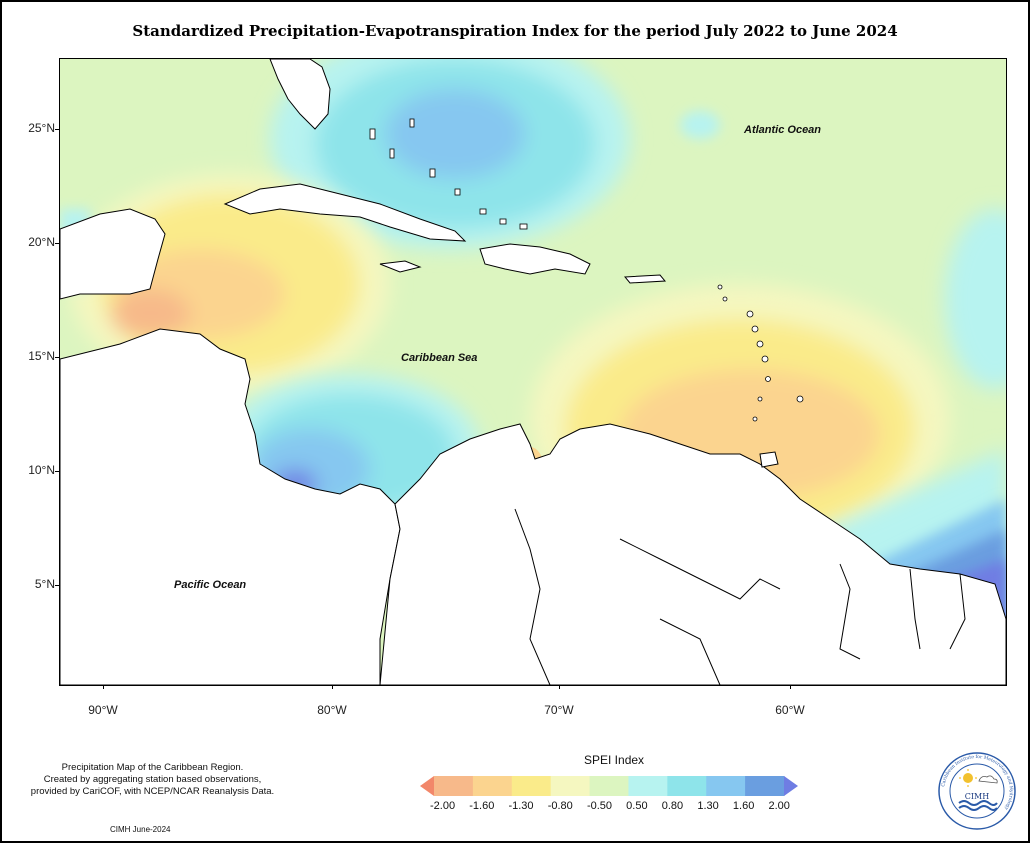 This screenshot has width=1030, height=843. I want to click on sun-icon, so click(968, 778).